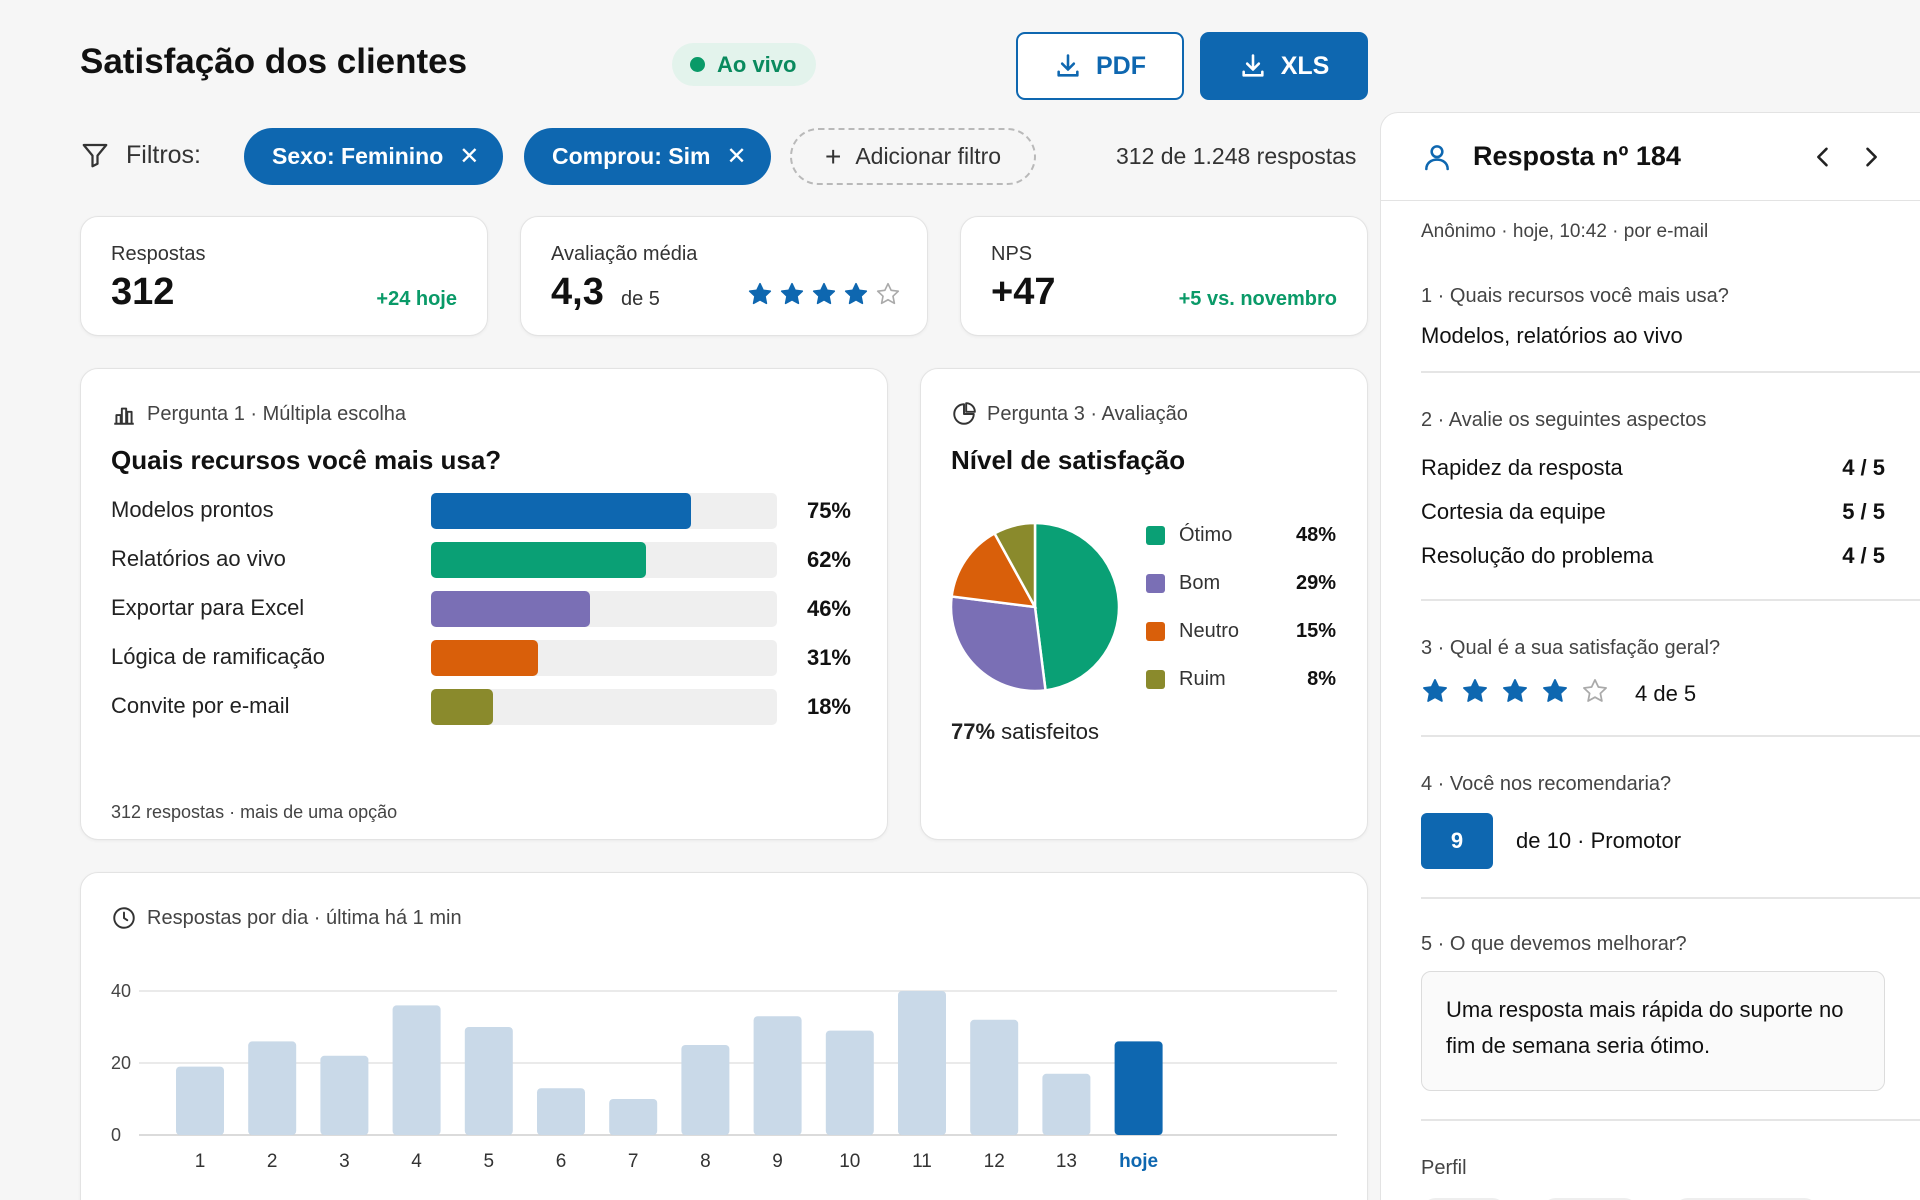  Describe the element at coordinates (1202, 679) in the screenshot. I see `legend-label: Ruim` at that location.